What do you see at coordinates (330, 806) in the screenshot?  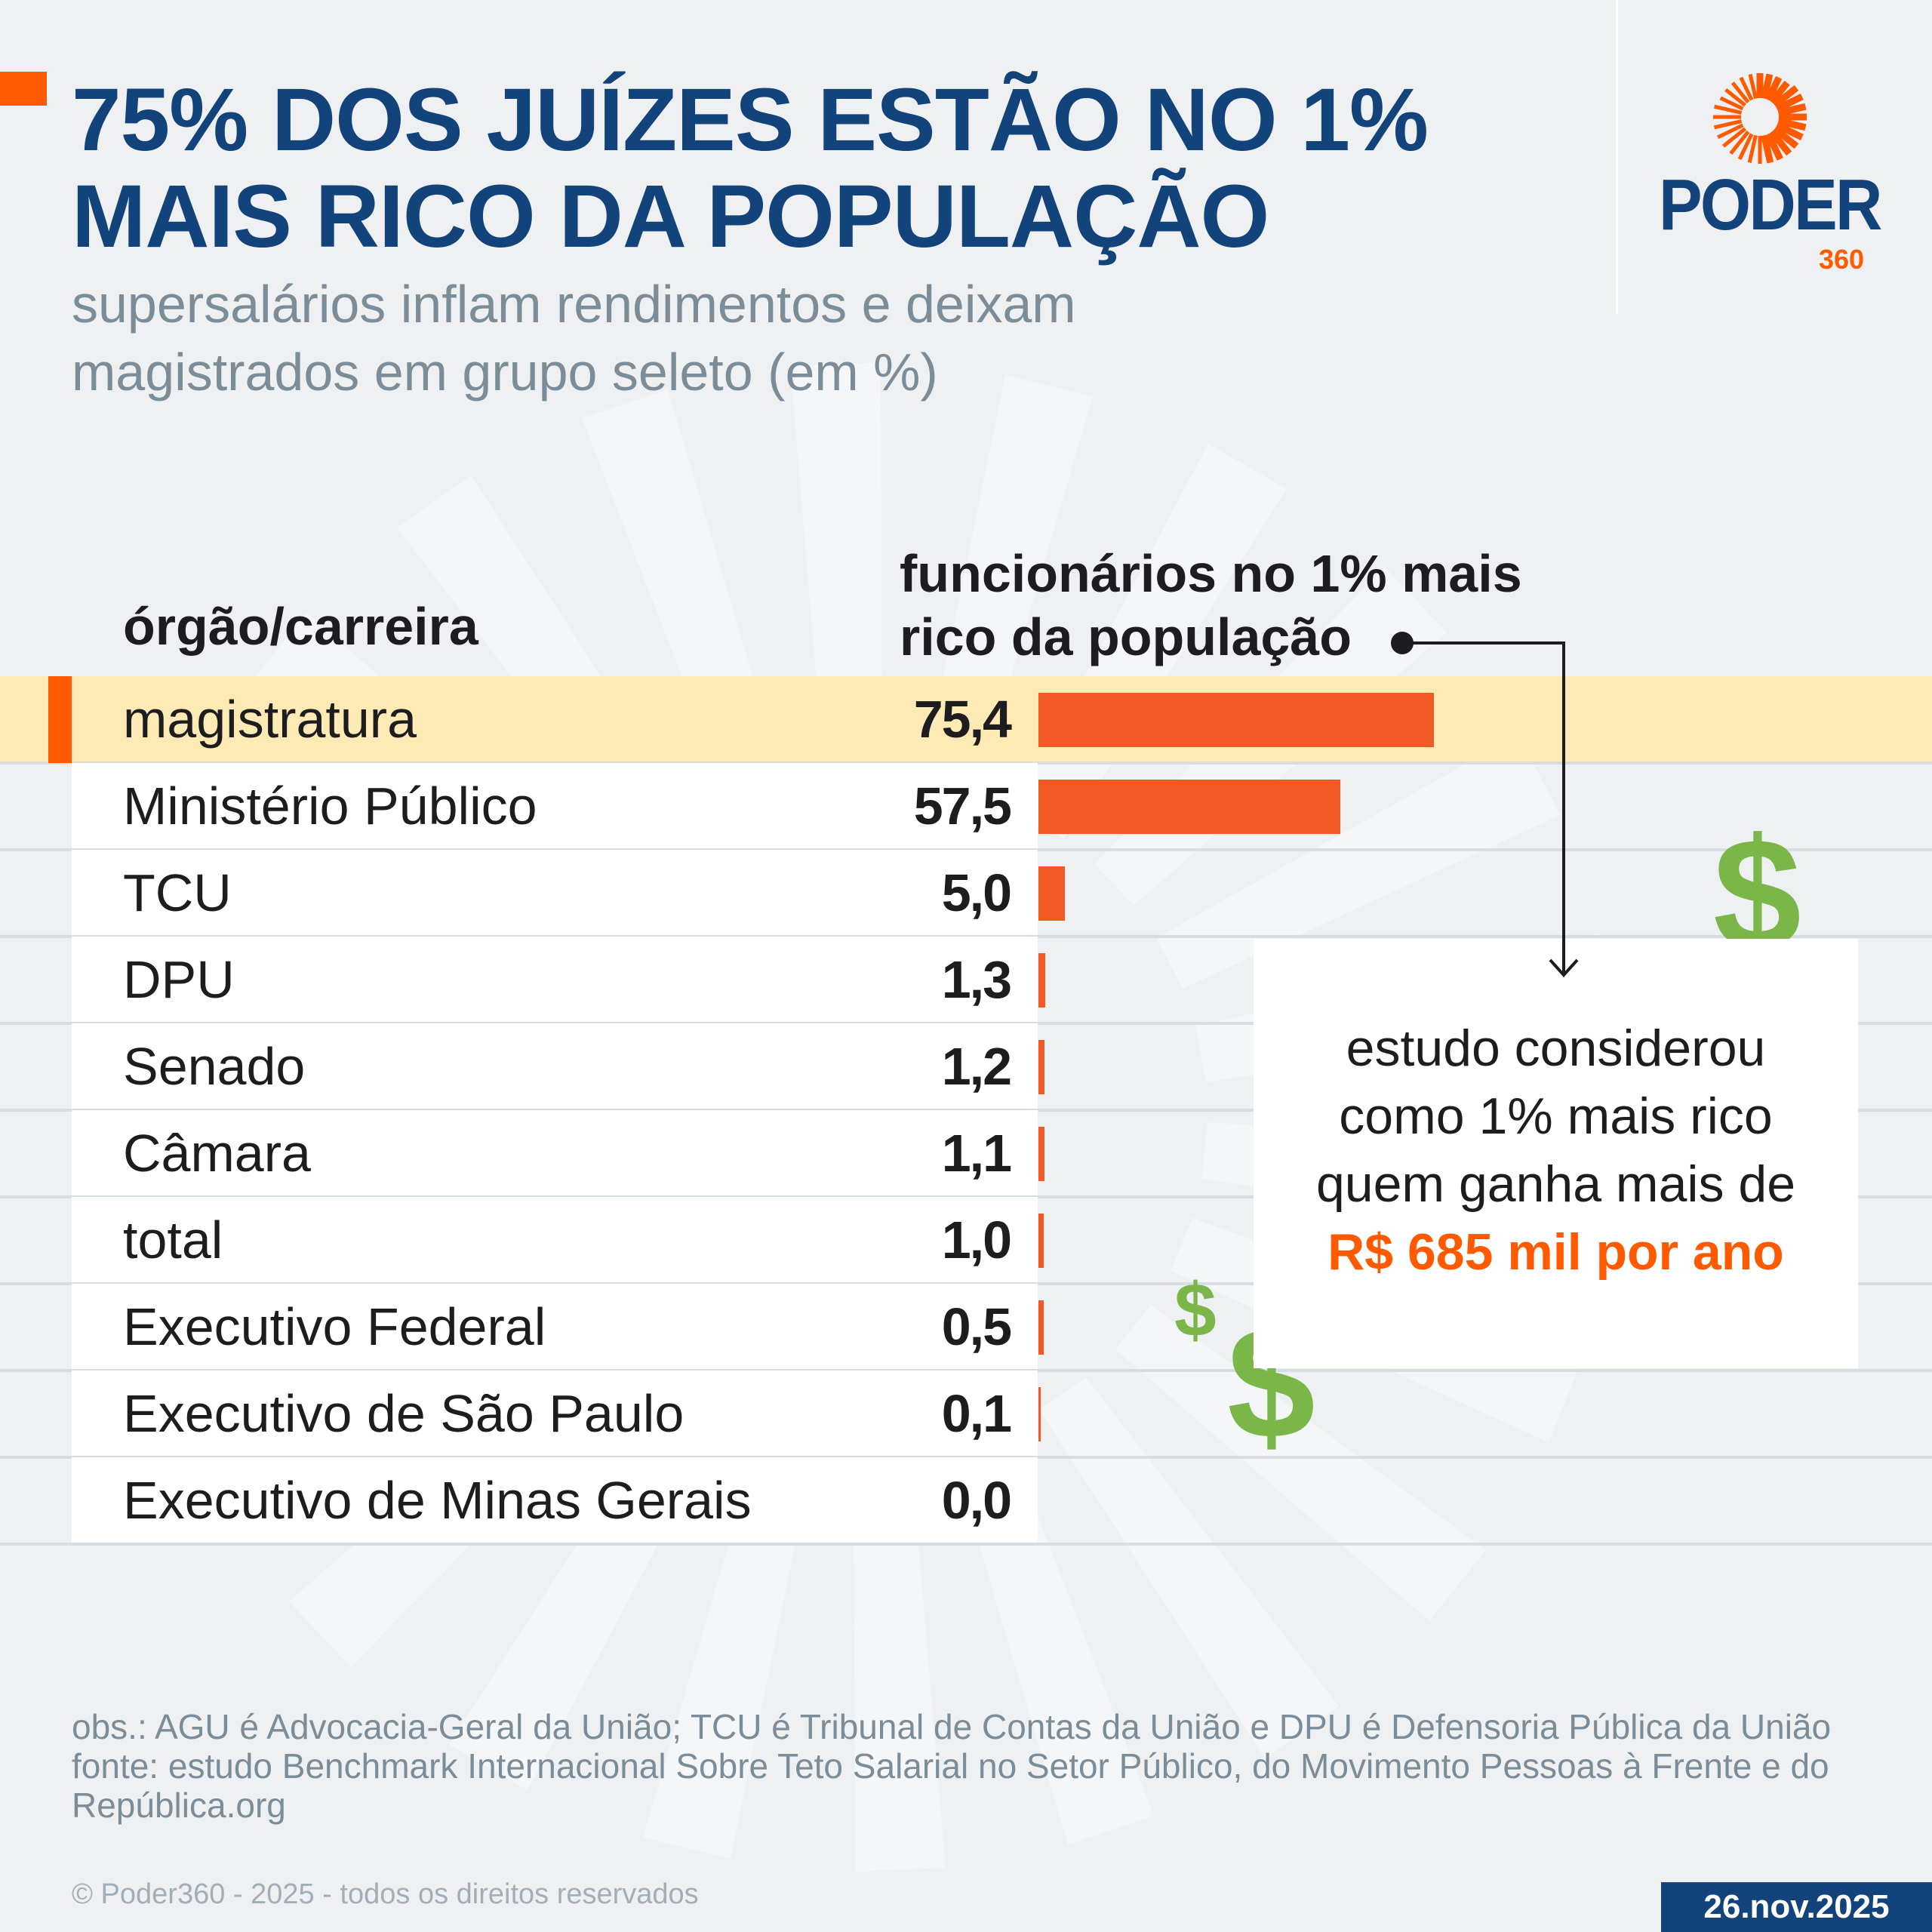 I see `row-label: Ministério Público` at bounding box center [330, 806].